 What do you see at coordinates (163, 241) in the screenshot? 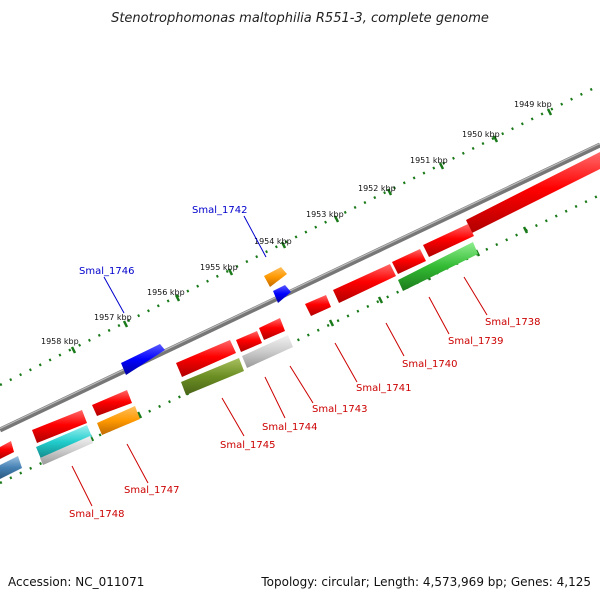
I see `upper-gene-labels: Smal_1742 Smal_1746` at bounding box center [163, 241].